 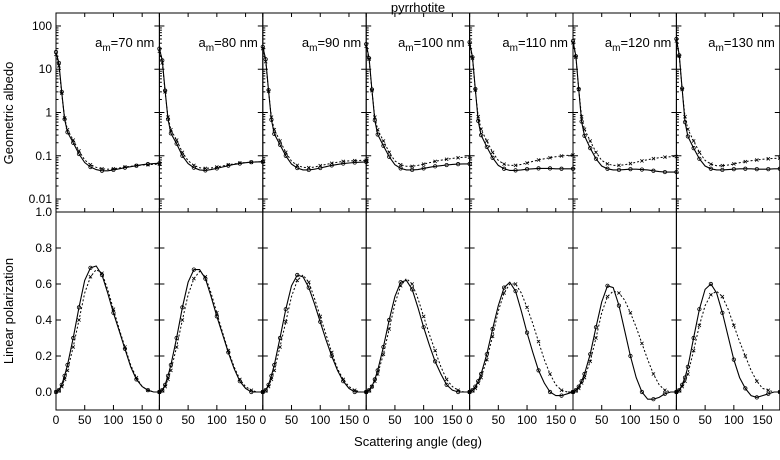 I want to click on panel-label: am=90 nm, so click(x=331, y=44).